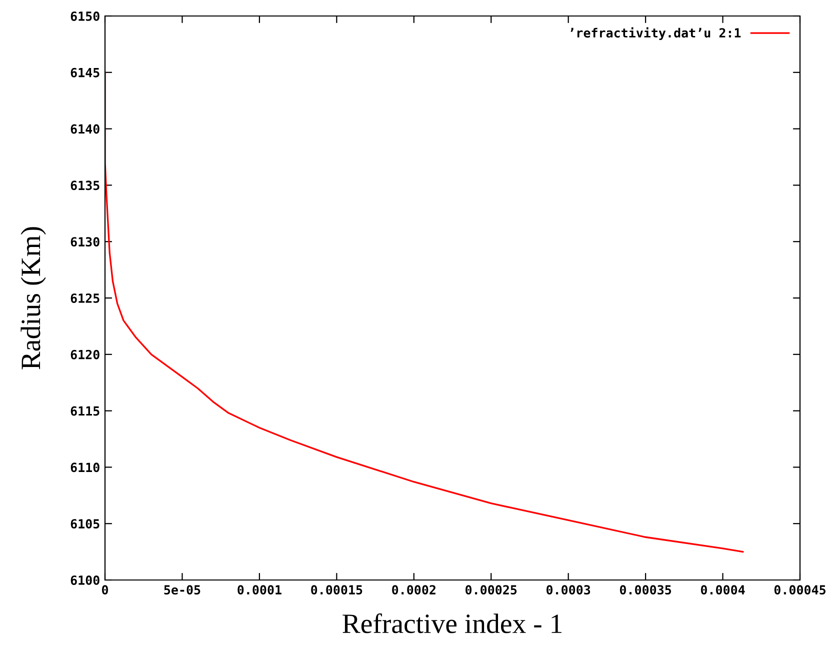 The height and width of the screenshot is (652, 835). Describe the element at coordinates (260, 590) in the screenshot. I see `x-tick-label: 0.0001` at that location.